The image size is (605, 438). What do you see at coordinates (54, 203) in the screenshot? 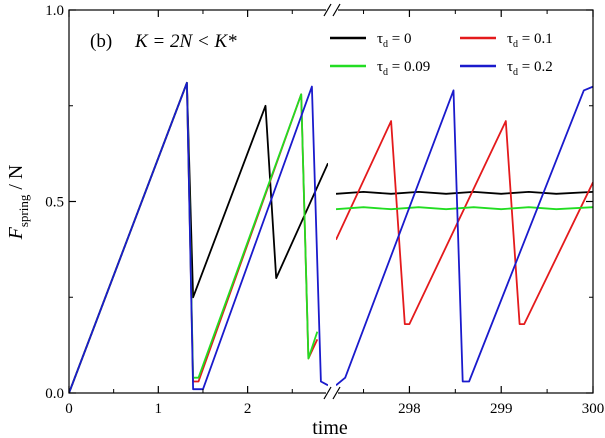
I see `y-tick-label: 0.5` at bounding box center [54, 203].